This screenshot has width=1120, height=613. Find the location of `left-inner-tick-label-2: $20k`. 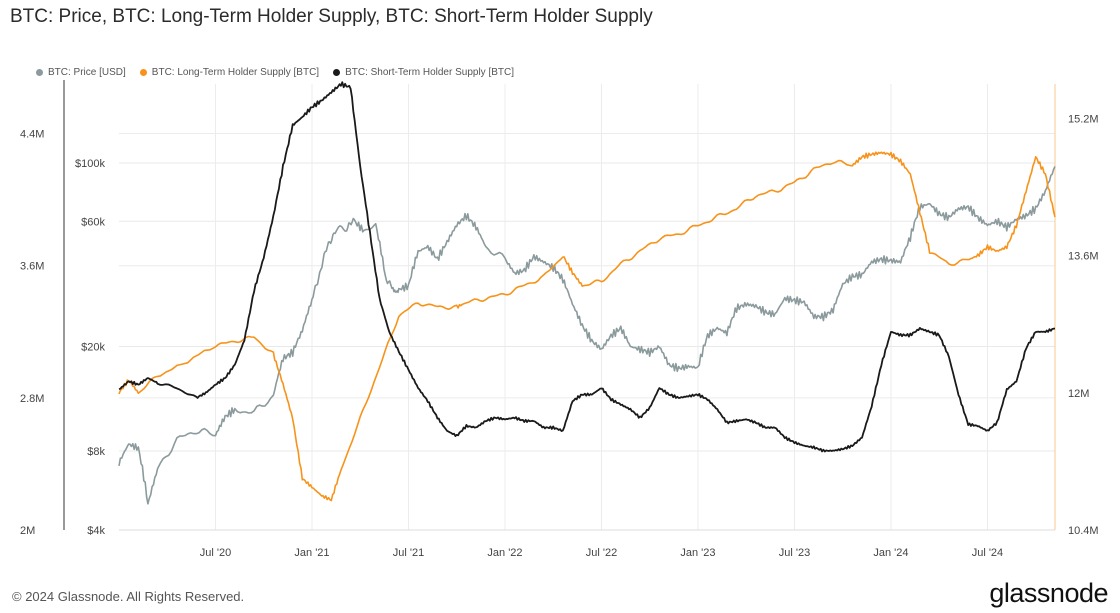

left-inner-tick-label-2: $20k is located at coordinates (93, 348).